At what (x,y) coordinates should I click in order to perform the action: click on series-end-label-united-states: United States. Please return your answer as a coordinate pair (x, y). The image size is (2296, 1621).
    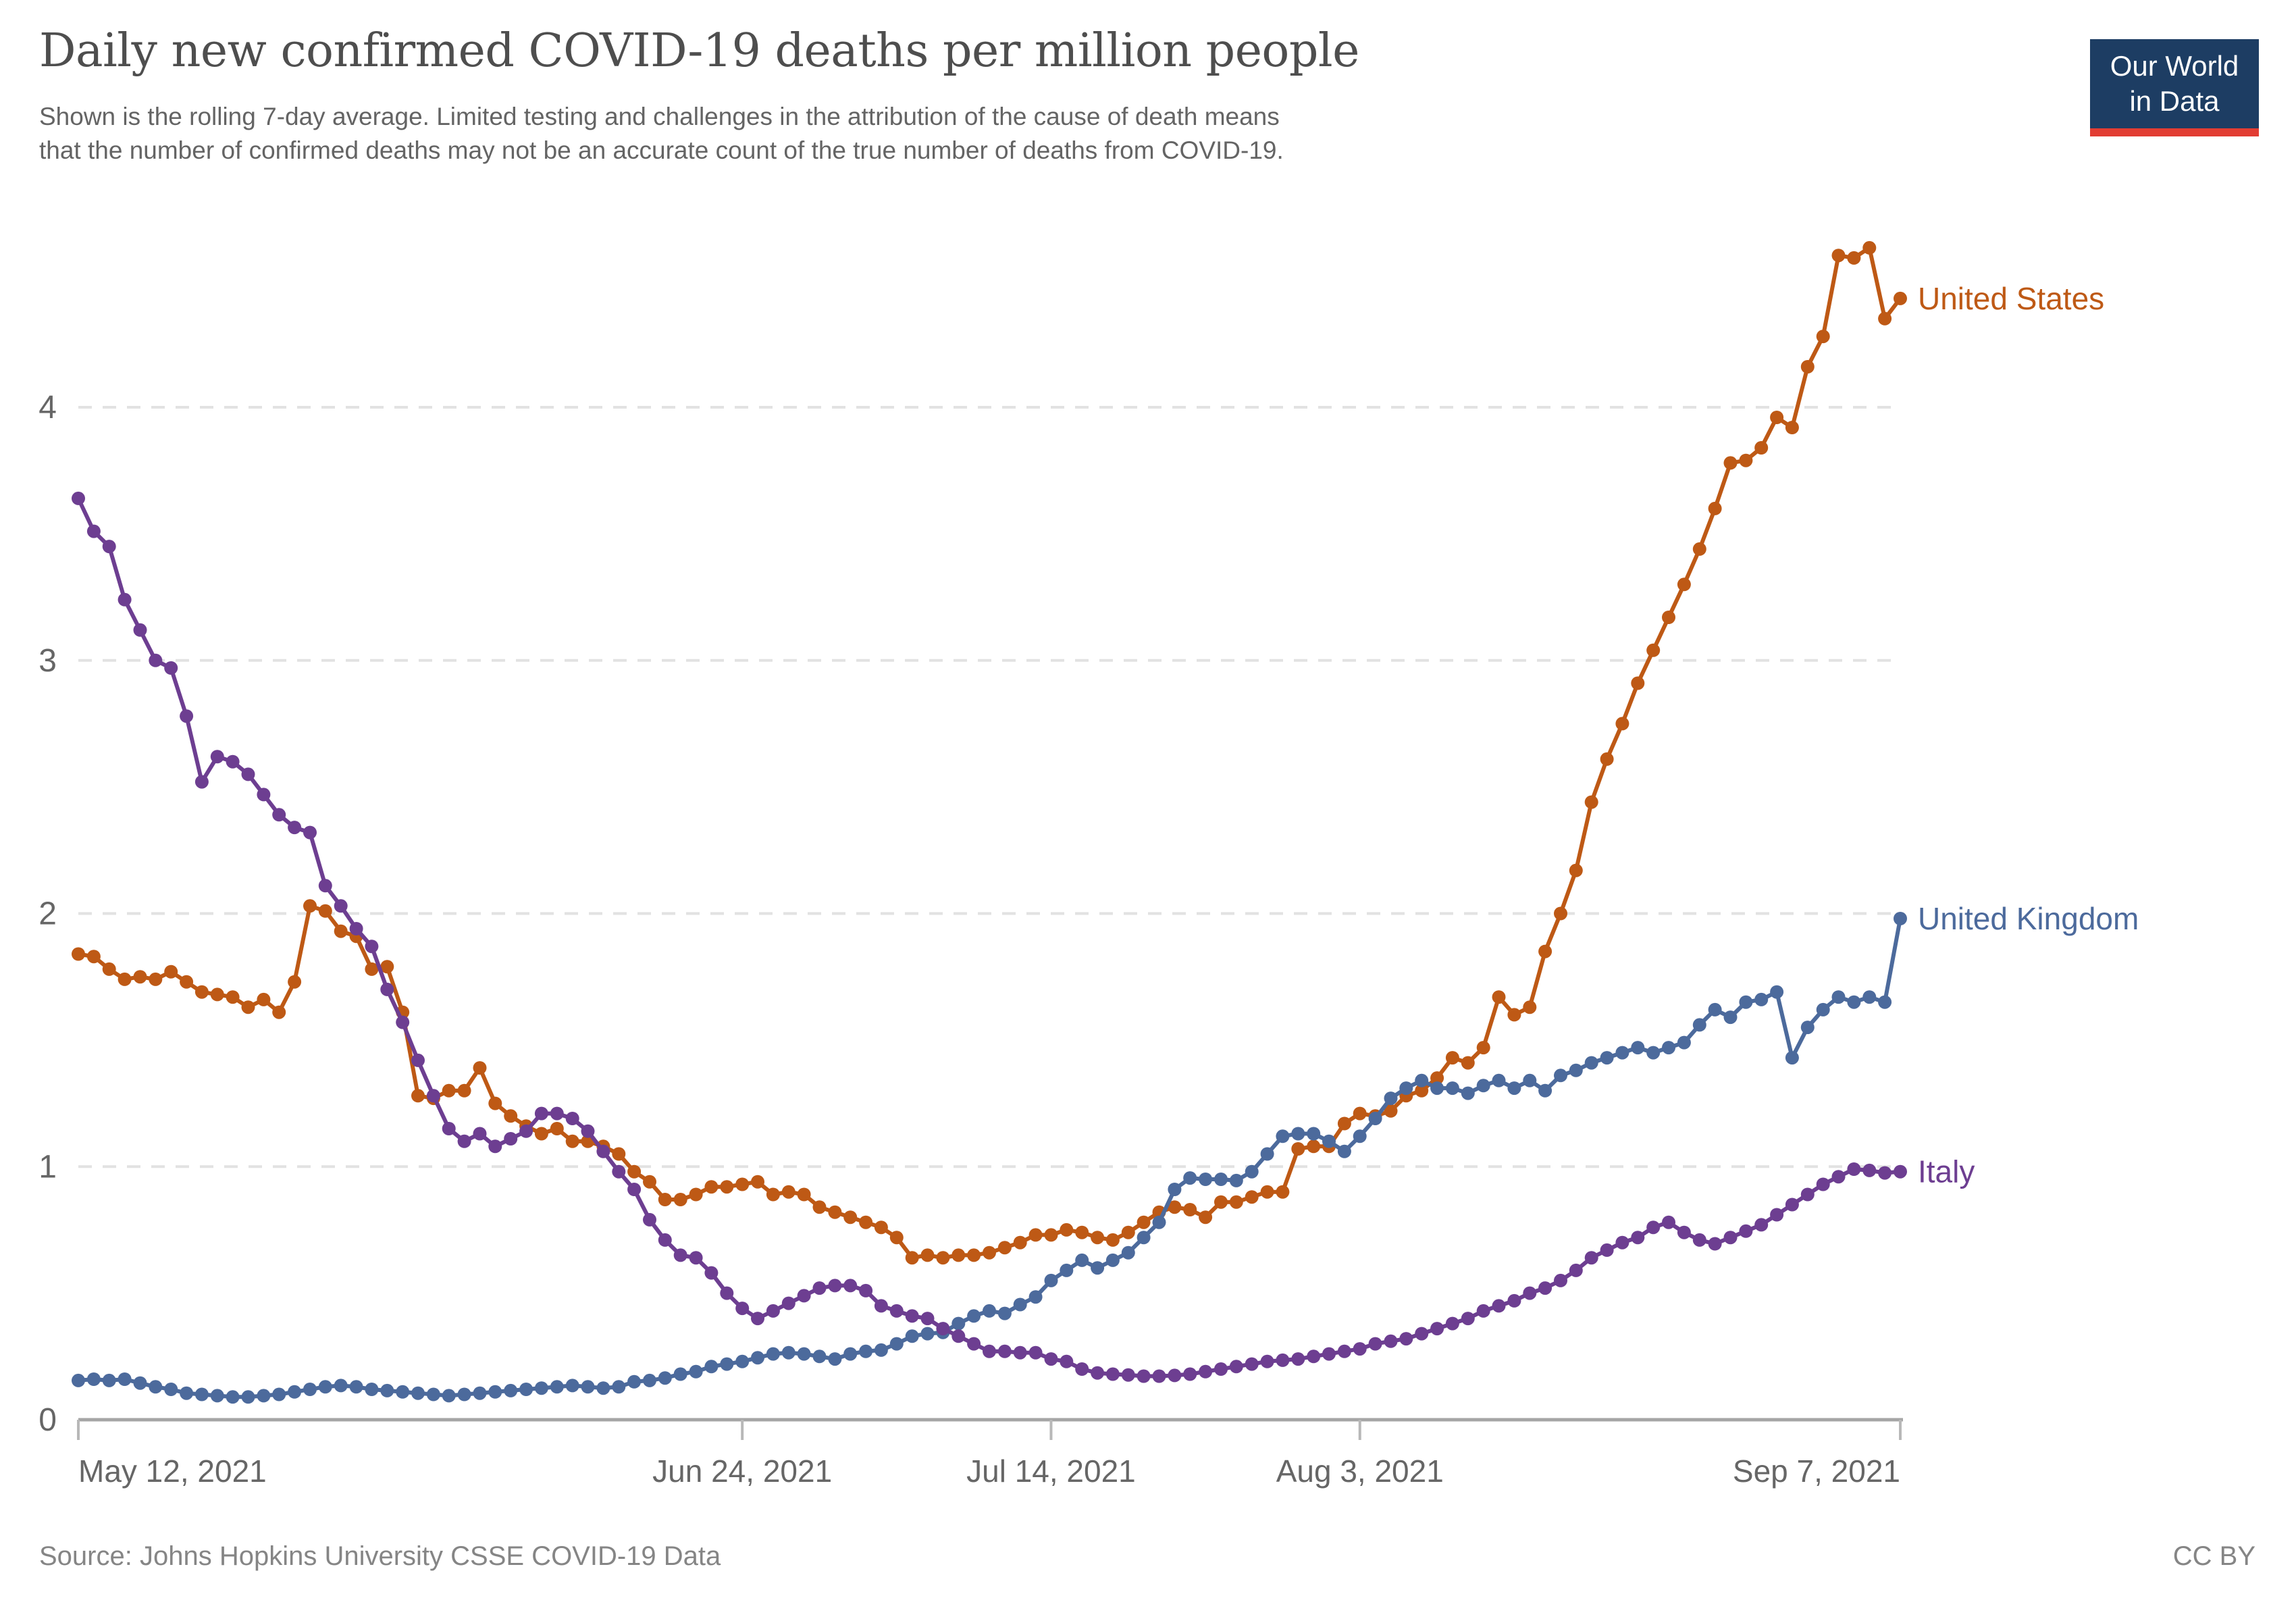
    Looking at the image, I should click on (2011, 298).